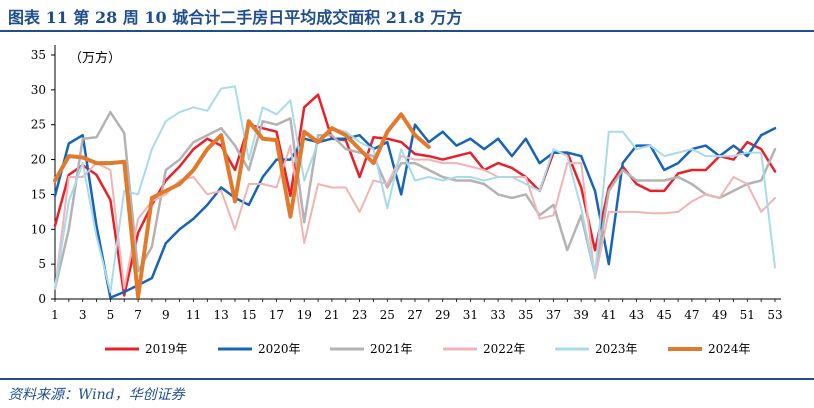 This screenshot has width=814, height=408. Describe the element at coordinates (304, 315) in the screenshot. I see `x-tick-label: 19` at that location.